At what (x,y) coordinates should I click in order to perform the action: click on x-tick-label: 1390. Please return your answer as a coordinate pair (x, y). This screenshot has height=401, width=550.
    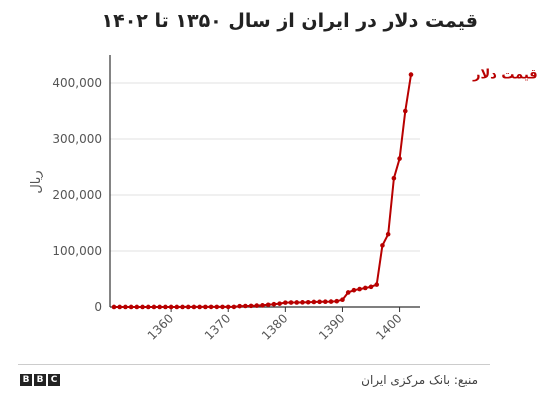
    Looking at the image, I should click on (331, 326).